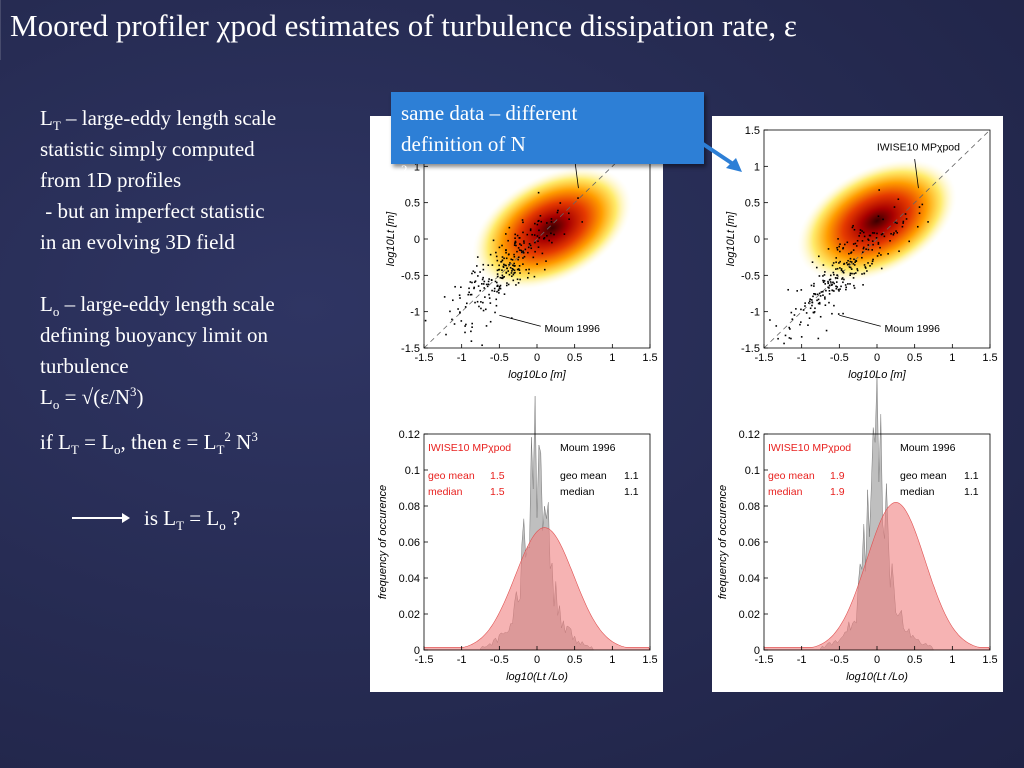  I want to click on legend-mp-title: IWISE10 MPχpod, so click(809, 448).